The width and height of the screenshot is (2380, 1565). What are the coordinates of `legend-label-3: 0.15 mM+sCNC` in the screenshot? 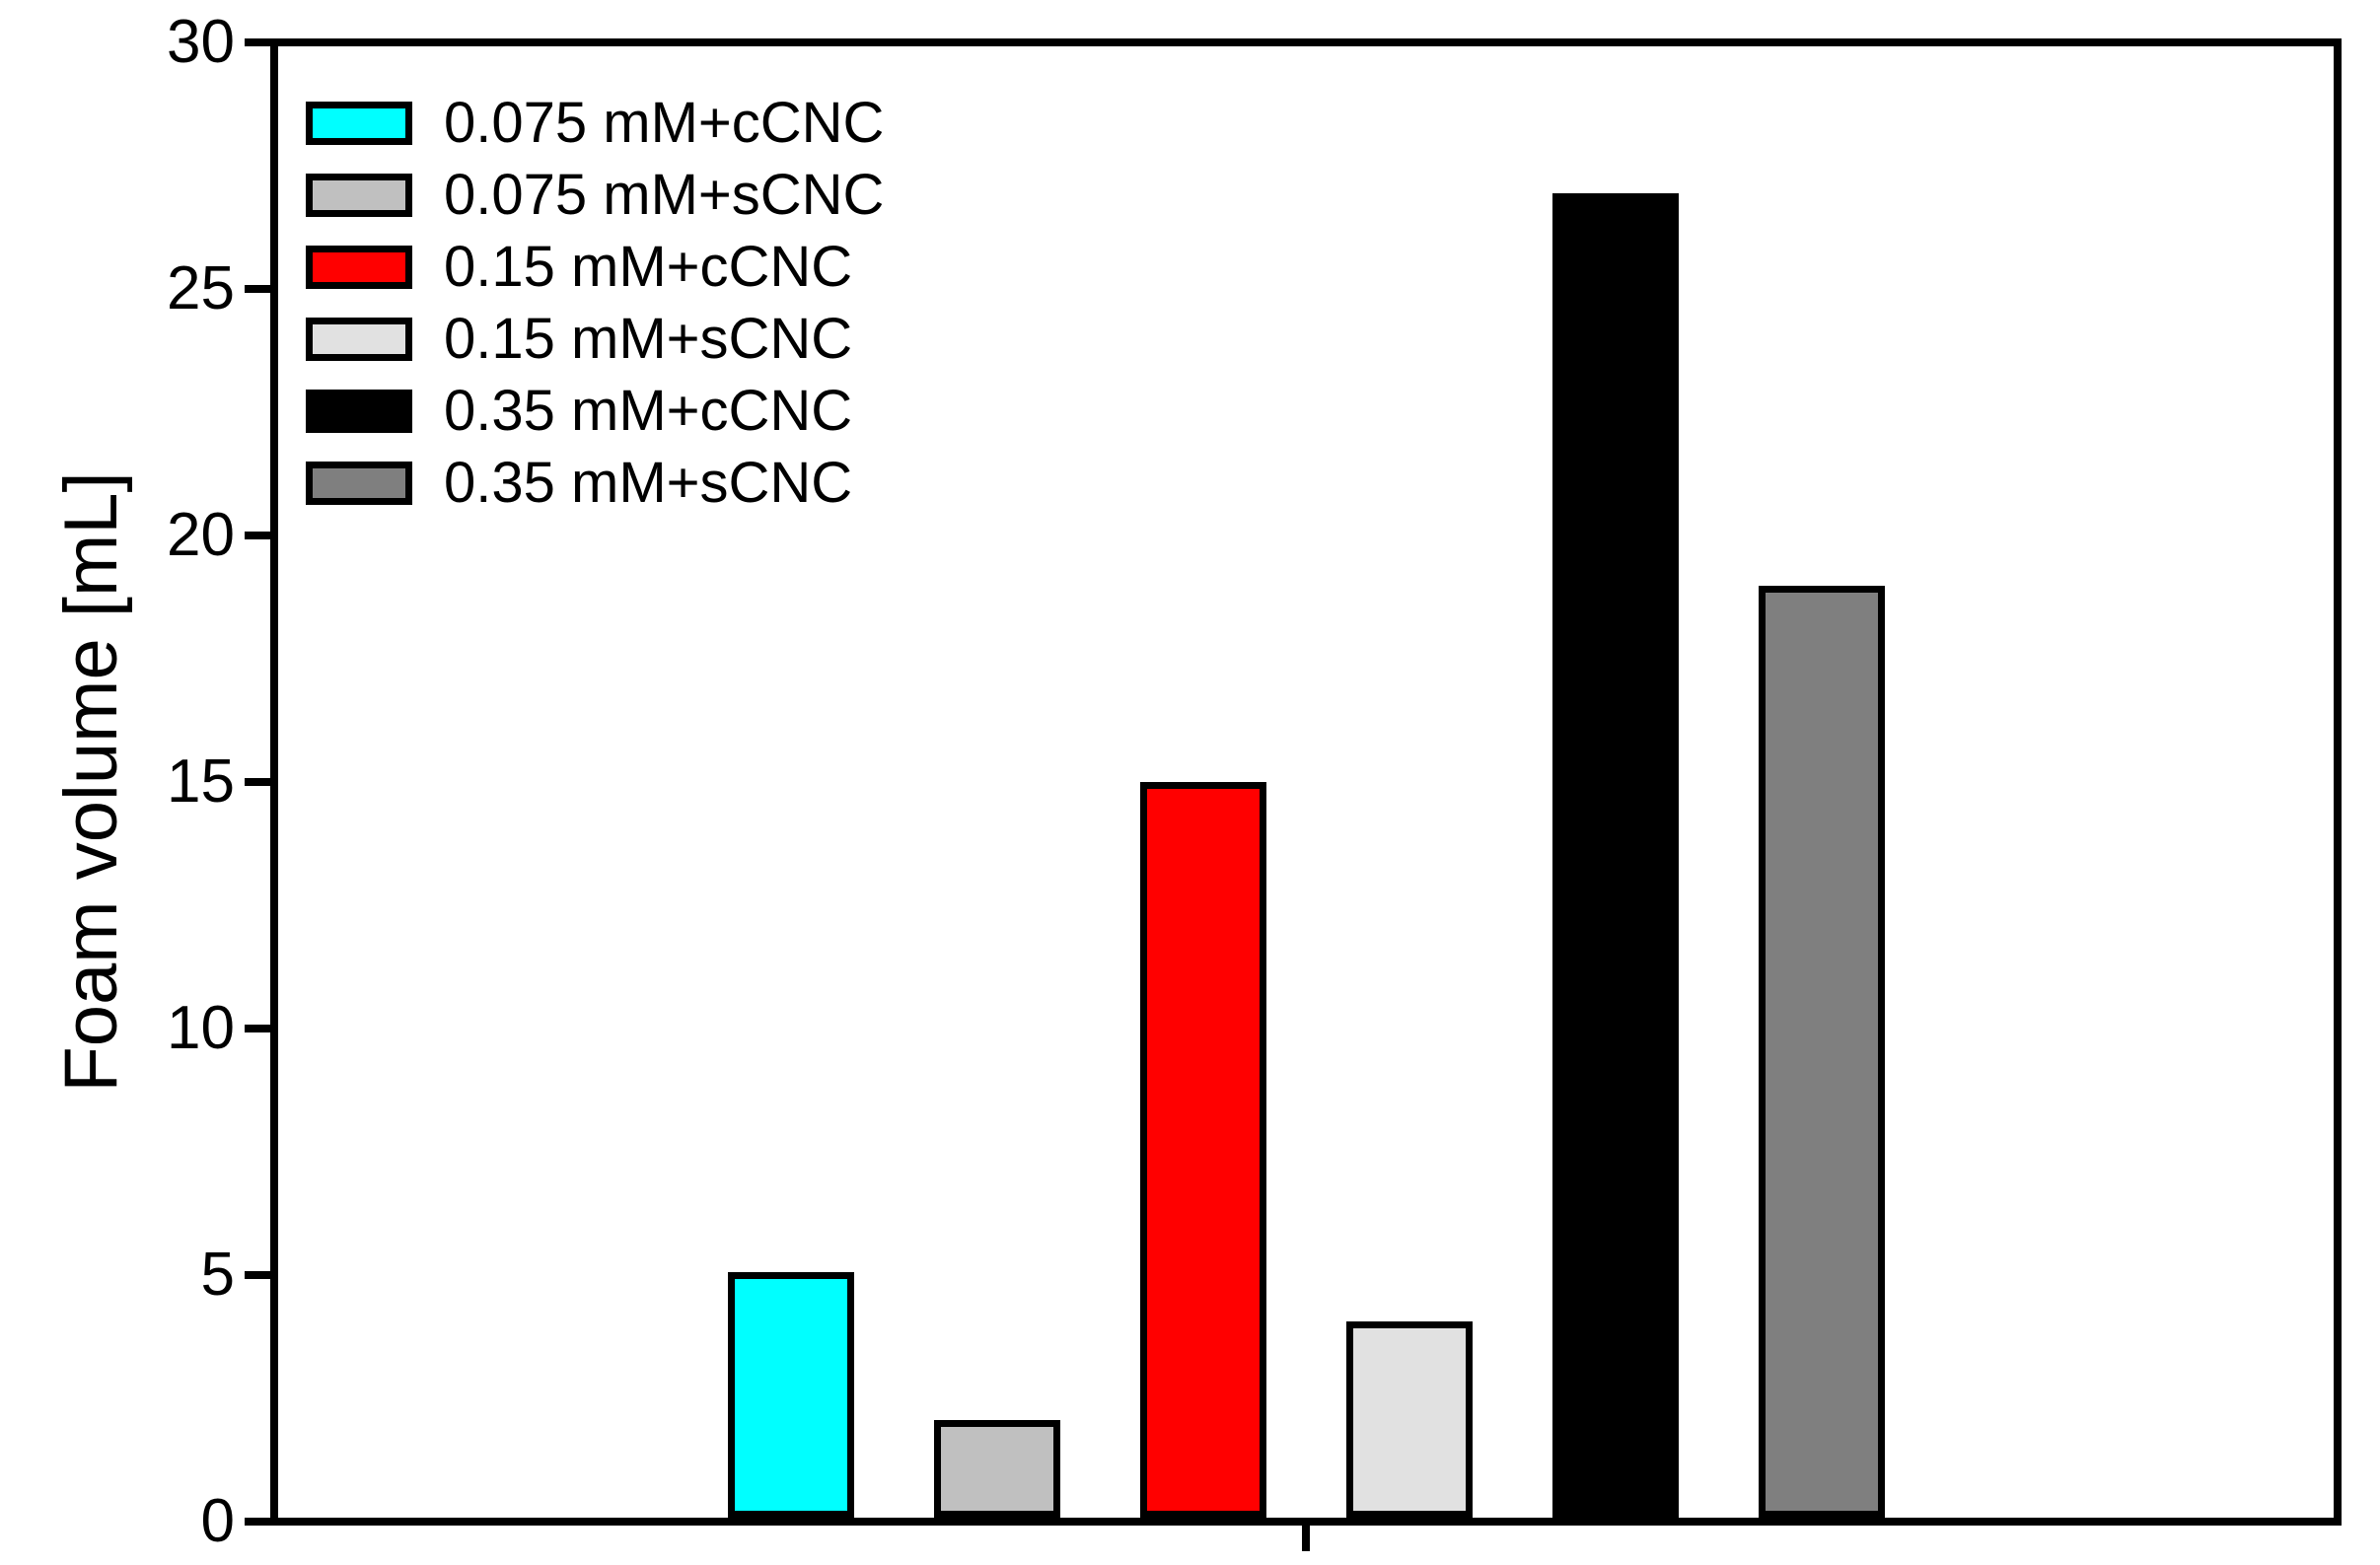 It's located at (648, 339).